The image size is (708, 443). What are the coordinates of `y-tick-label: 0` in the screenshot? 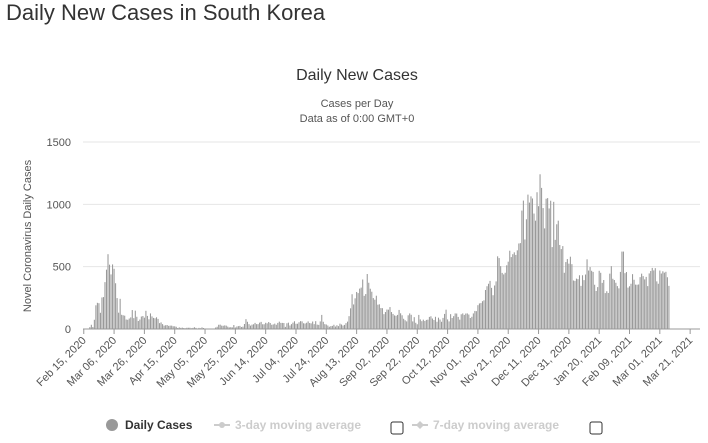 It's located at (68, 330).